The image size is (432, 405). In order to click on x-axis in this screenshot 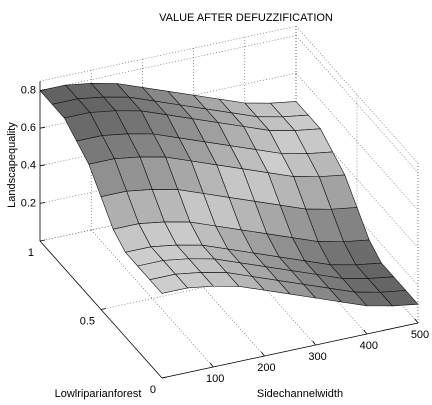, I will do `click(290, 350)`.